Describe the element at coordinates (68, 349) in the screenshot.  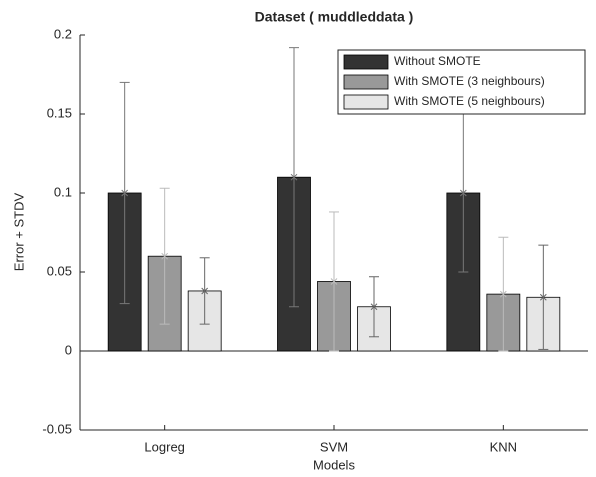
I see `y-tick-label: 0` at that location.